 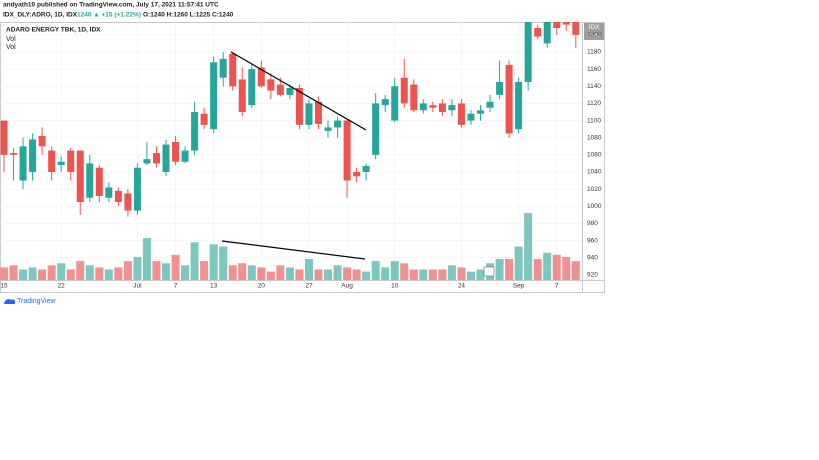 I want to click on price-tag-value: 1240, so click(x=594, y=35).